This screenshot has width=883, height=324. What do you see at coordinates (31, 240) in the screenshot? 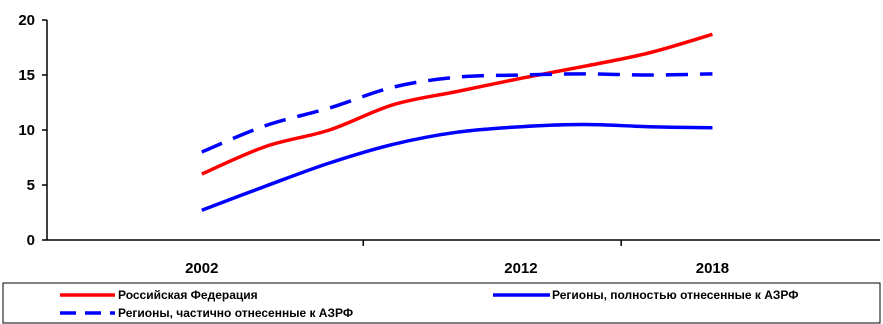
I see `y-tick-label: 0` at bounding box center [31, 240].